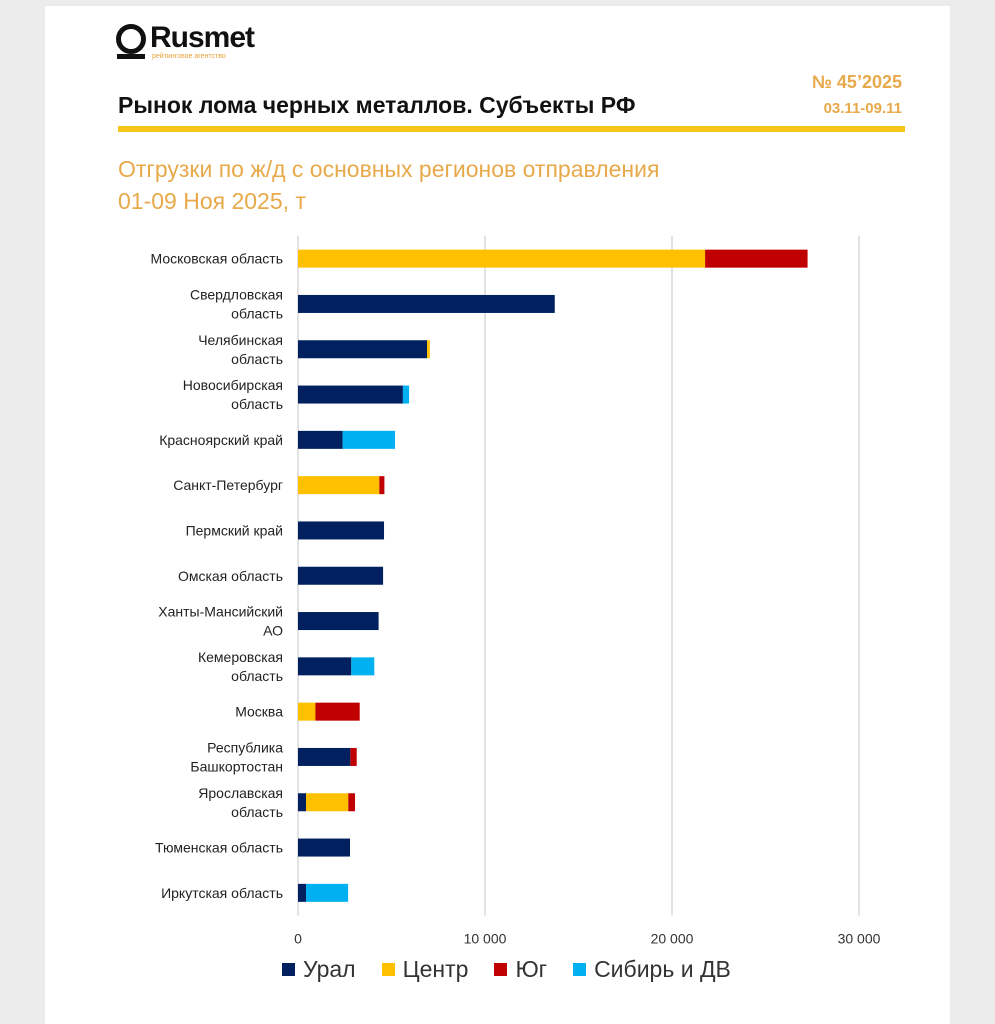 This screenshot has height=1024, width=995. What do you see at coordinates (217, 259) in the screenshot?
I see `category-label: Московская область` at bounding box center [217, 259].